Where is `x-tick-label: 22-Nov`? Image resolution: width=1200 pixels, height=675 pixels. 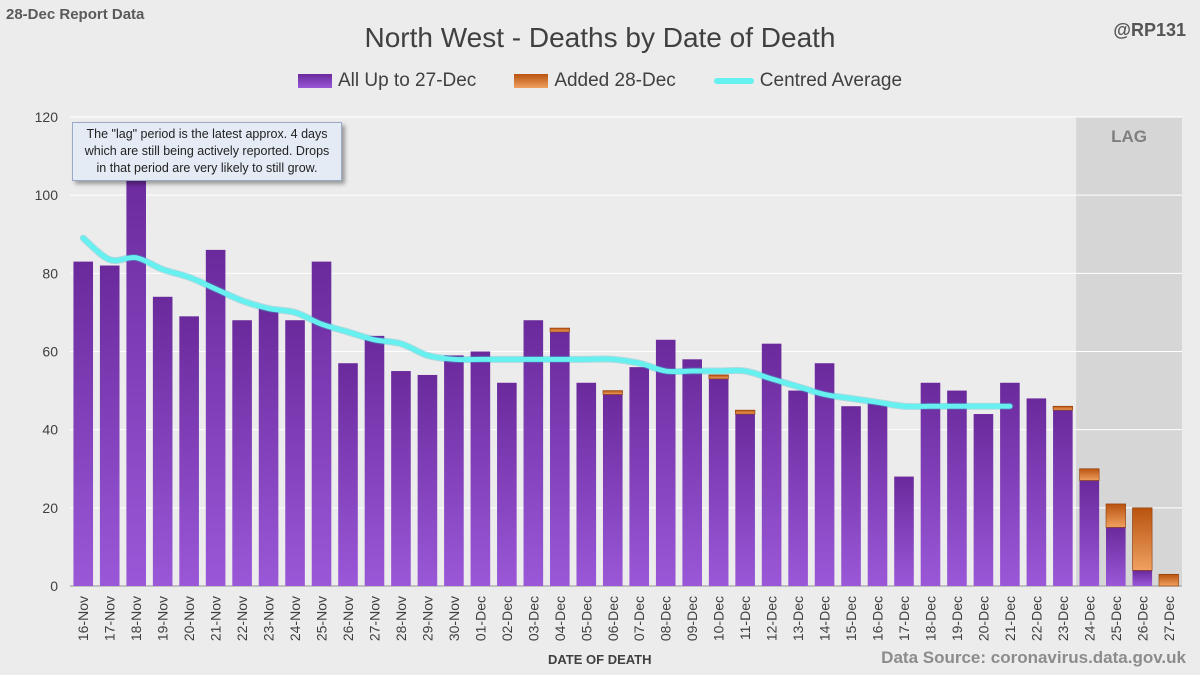
x-tick-label: 22-Nov is located at coordinates (242, 618).